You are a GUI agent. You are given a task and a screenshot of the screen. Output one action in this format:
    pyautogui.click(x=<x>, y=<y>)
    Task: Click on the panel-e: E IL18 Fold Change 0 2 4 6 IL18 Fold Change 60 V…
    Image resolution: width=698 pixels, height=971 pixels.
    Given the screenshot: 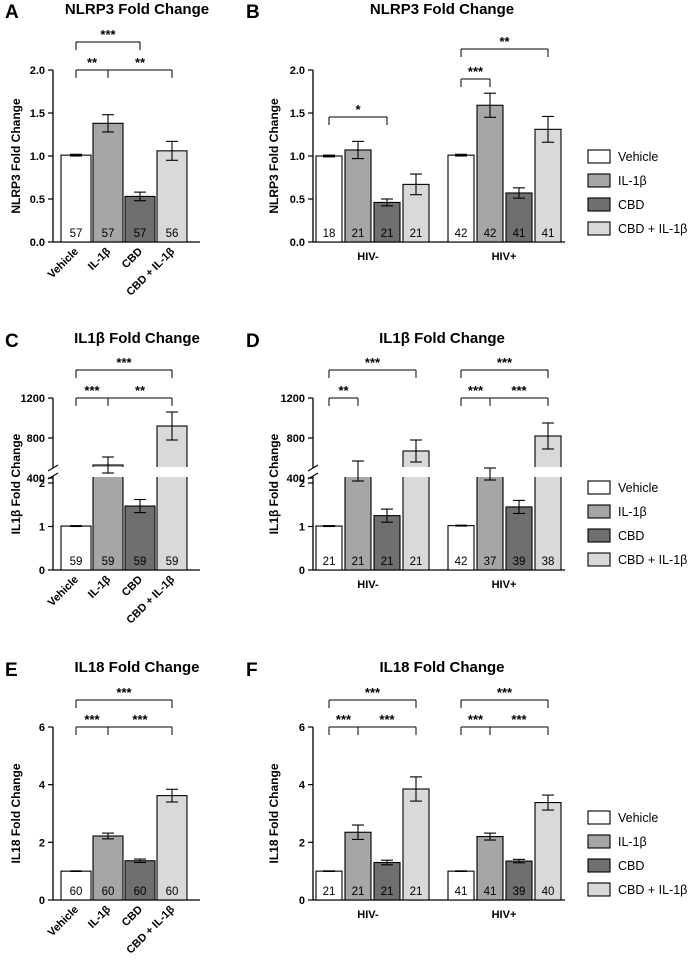 What is the action you would take?
    pyautogui.click(x=102, y=807)
    